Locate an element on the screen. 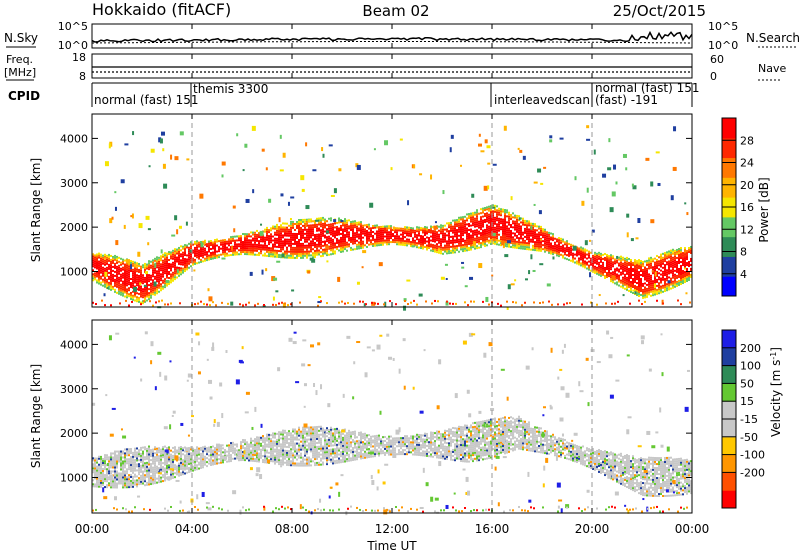 The image size is (800, 554). power-colorbar-tick-label: 16 is located at coordinates (747, 207).